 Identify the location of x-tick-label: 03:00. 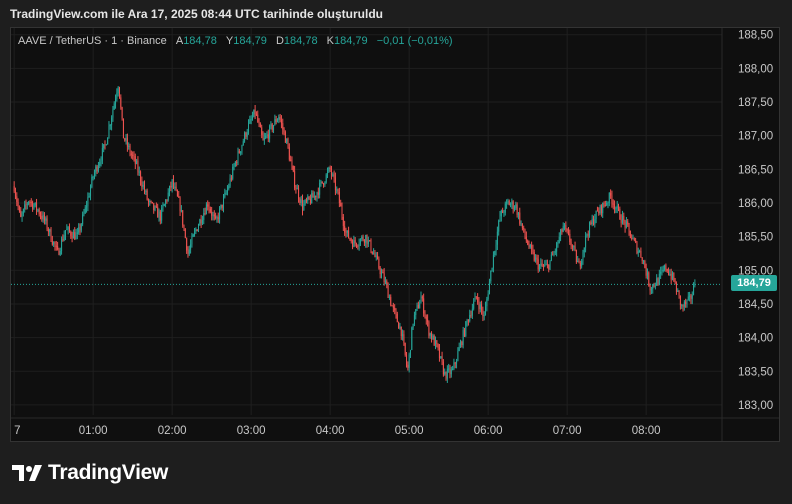
(251, 431).